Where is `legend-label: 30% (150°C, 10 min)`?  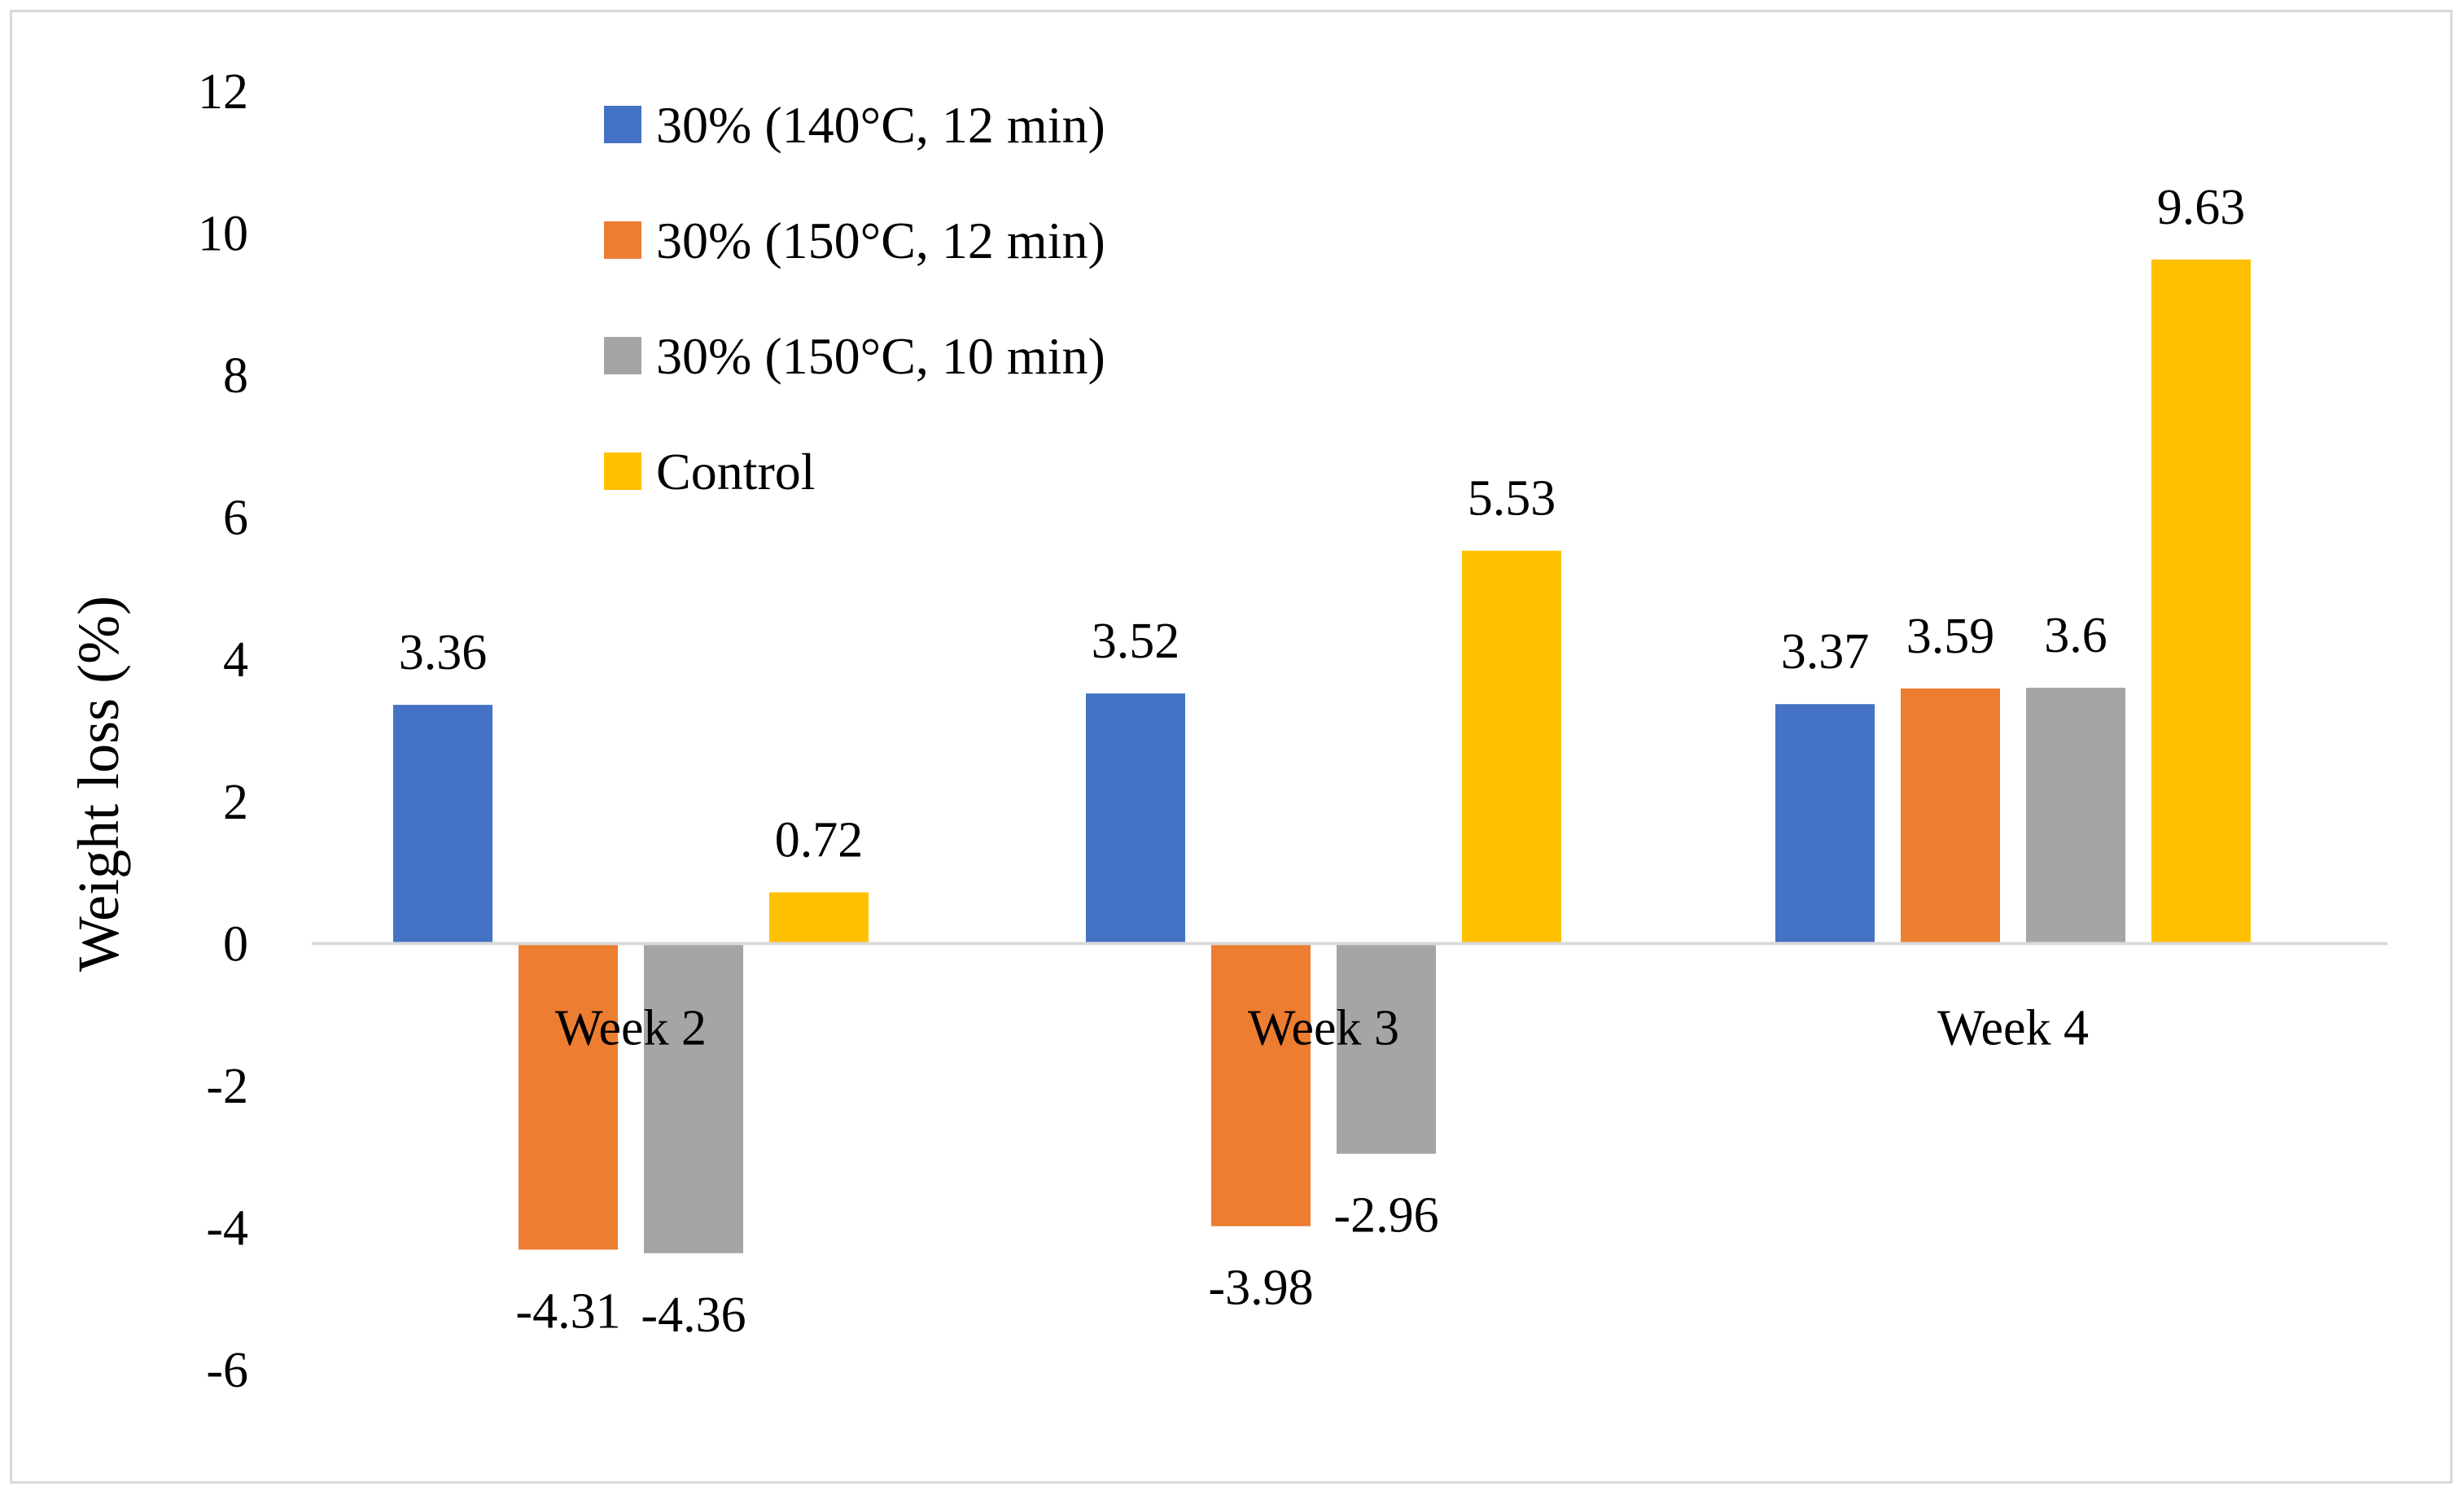
legend-label: 30% (150°C, 10 min) is located at coordinates (881, 356).